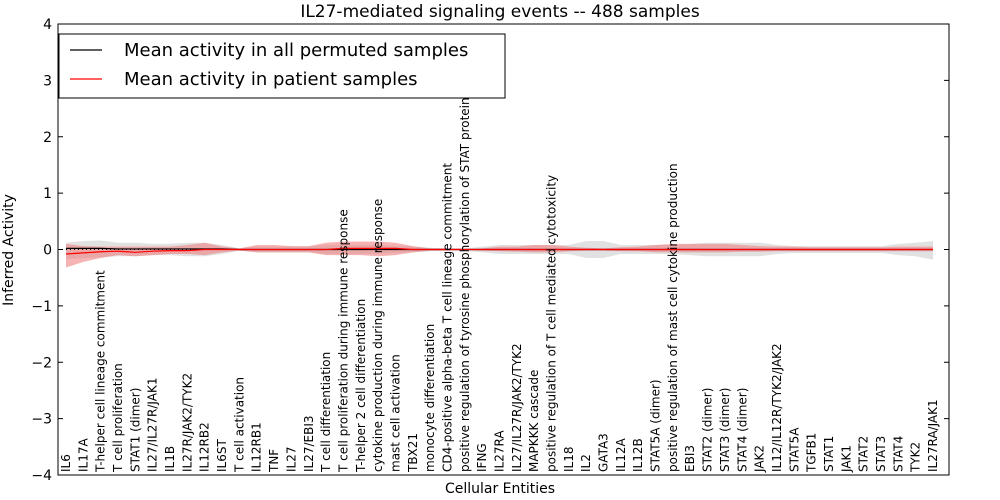 The image size is (1000, 500). I want to click on line-patient-mean, so click(499, 251).